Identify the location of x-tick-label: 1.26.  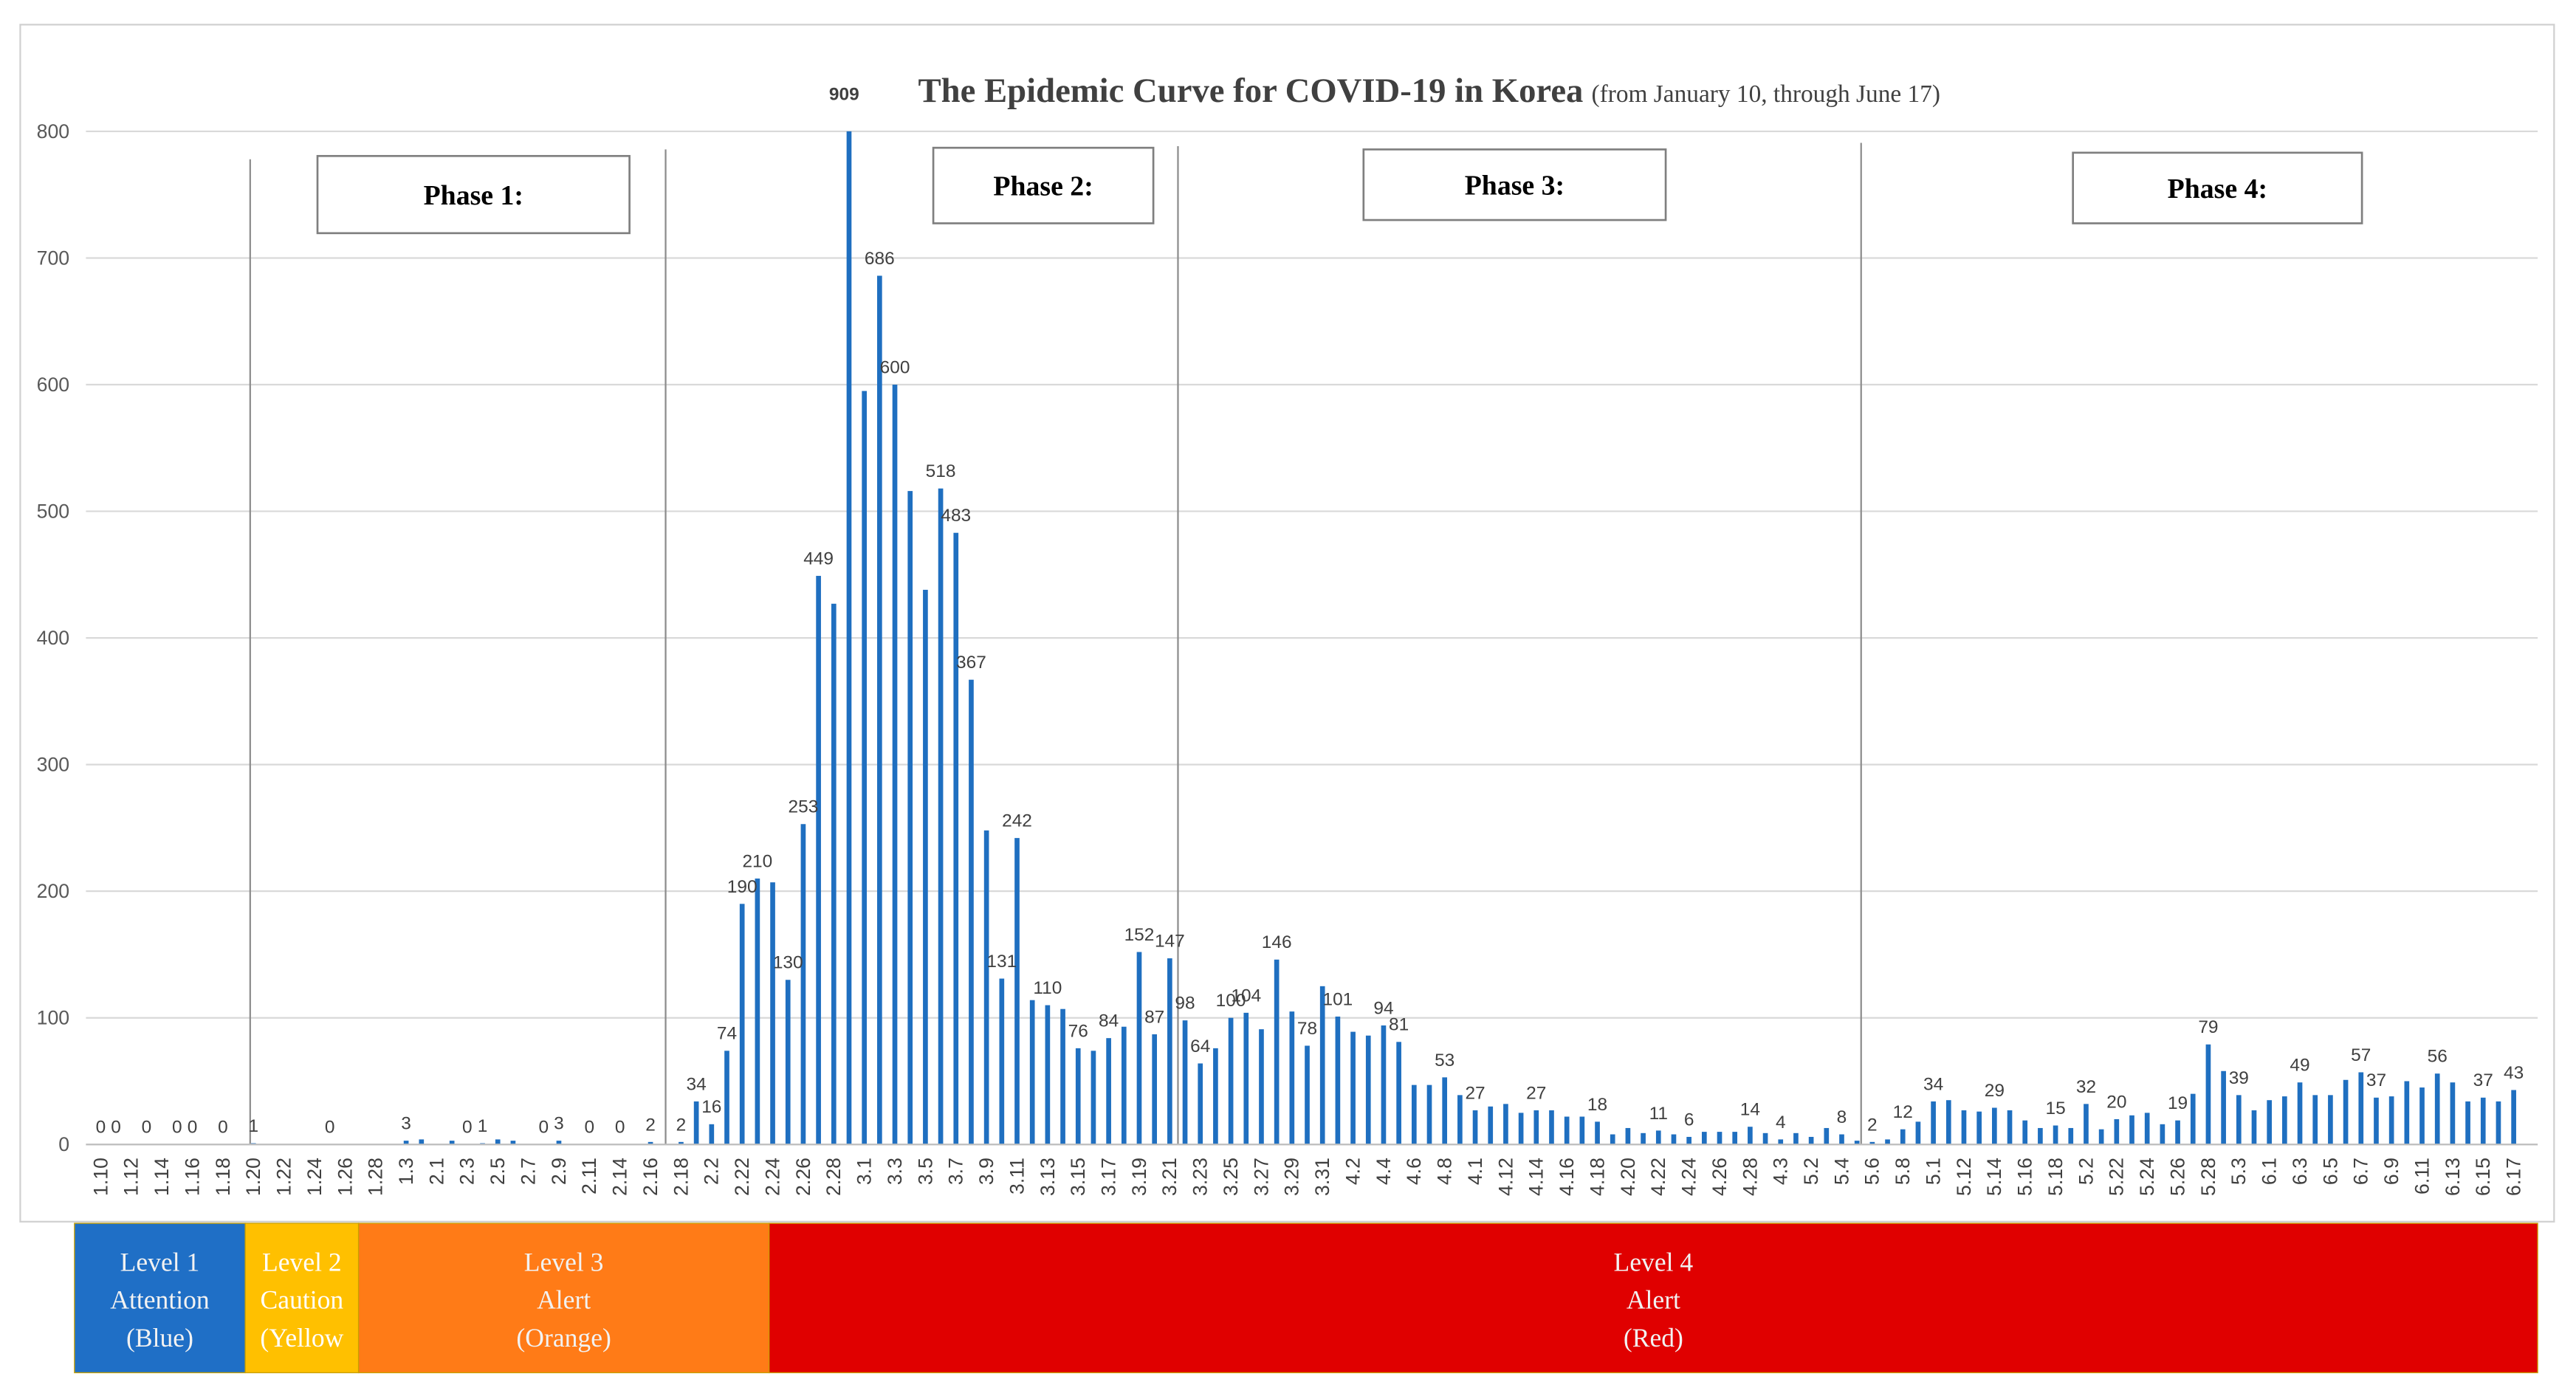
(345, 1177).